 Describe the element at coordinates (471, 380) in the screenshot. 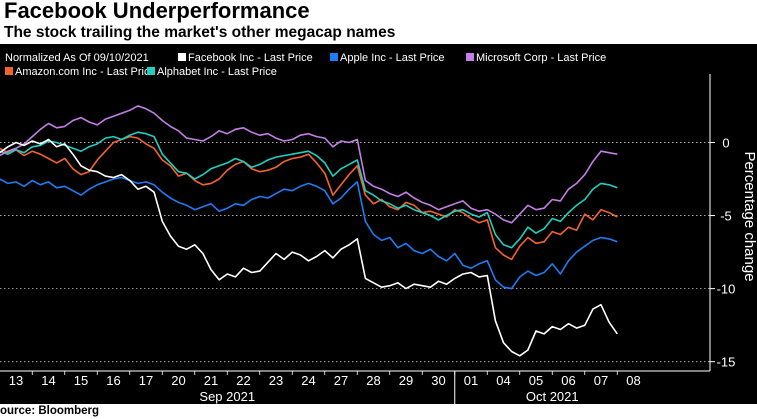

I see `x-tick-label: 01` at that location.